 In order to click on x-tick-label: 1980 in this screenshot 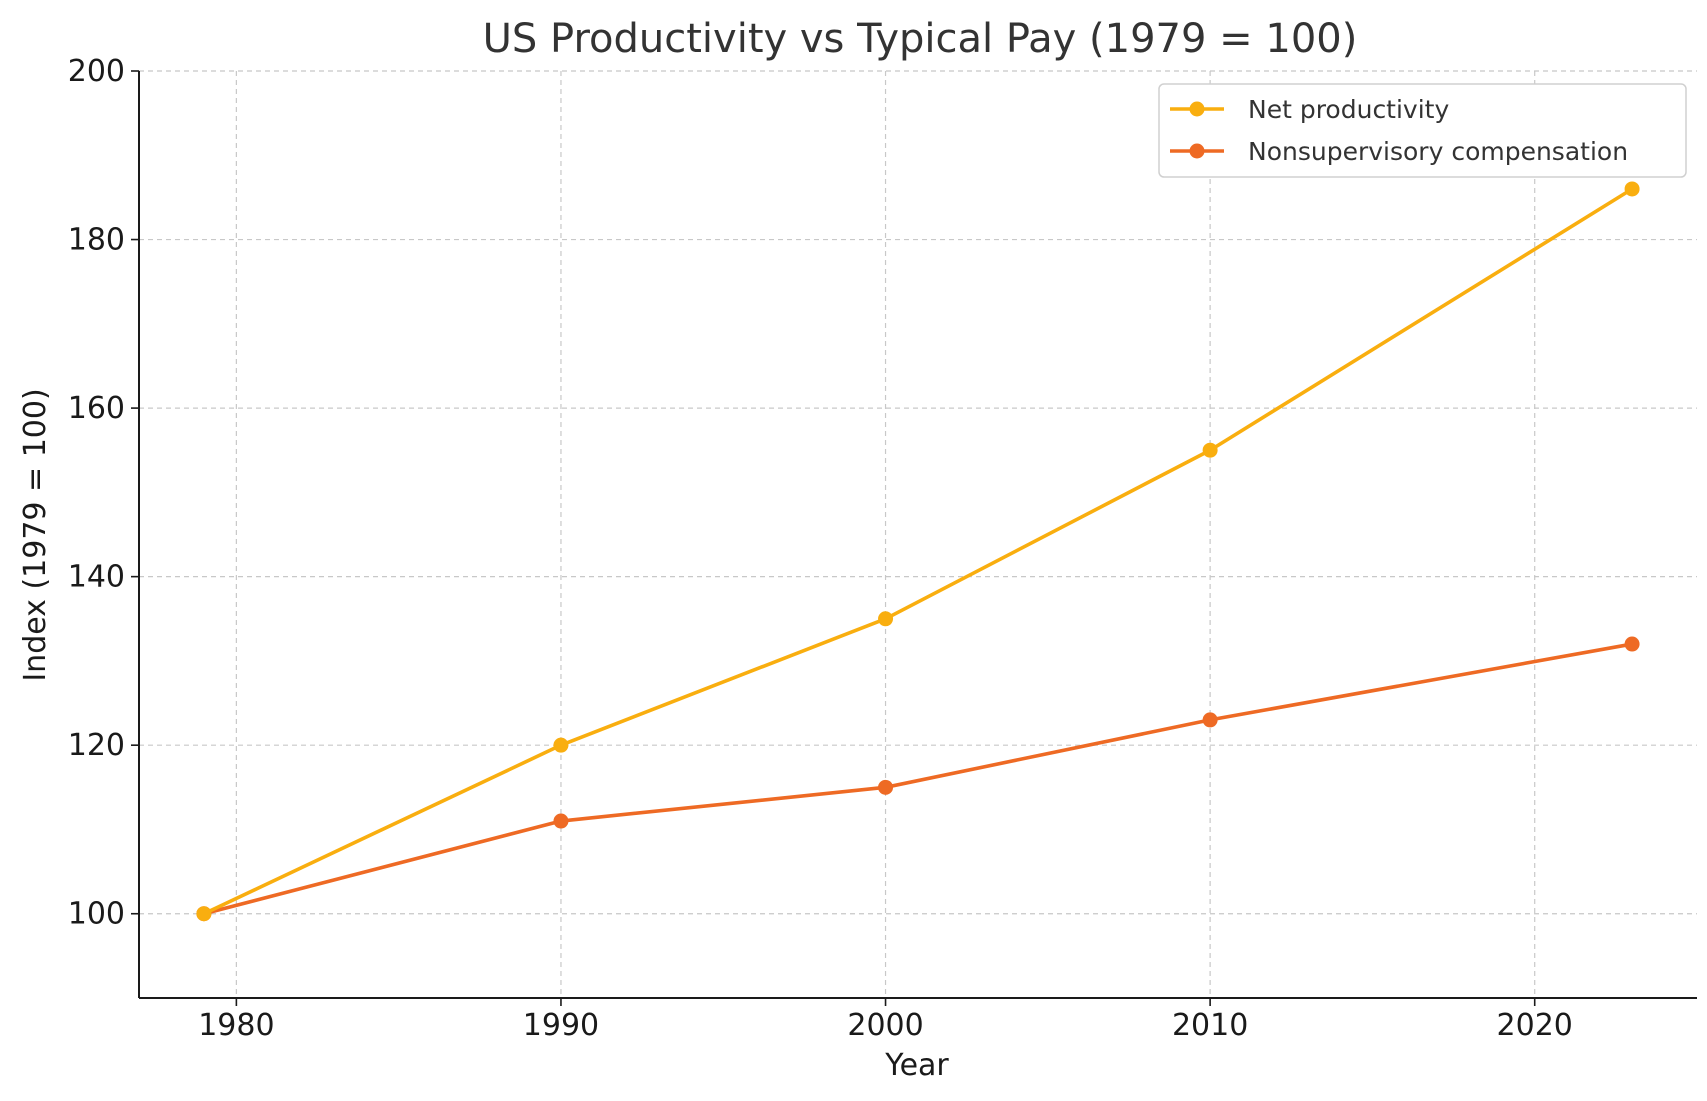, I will do `click(236, 1025)`.